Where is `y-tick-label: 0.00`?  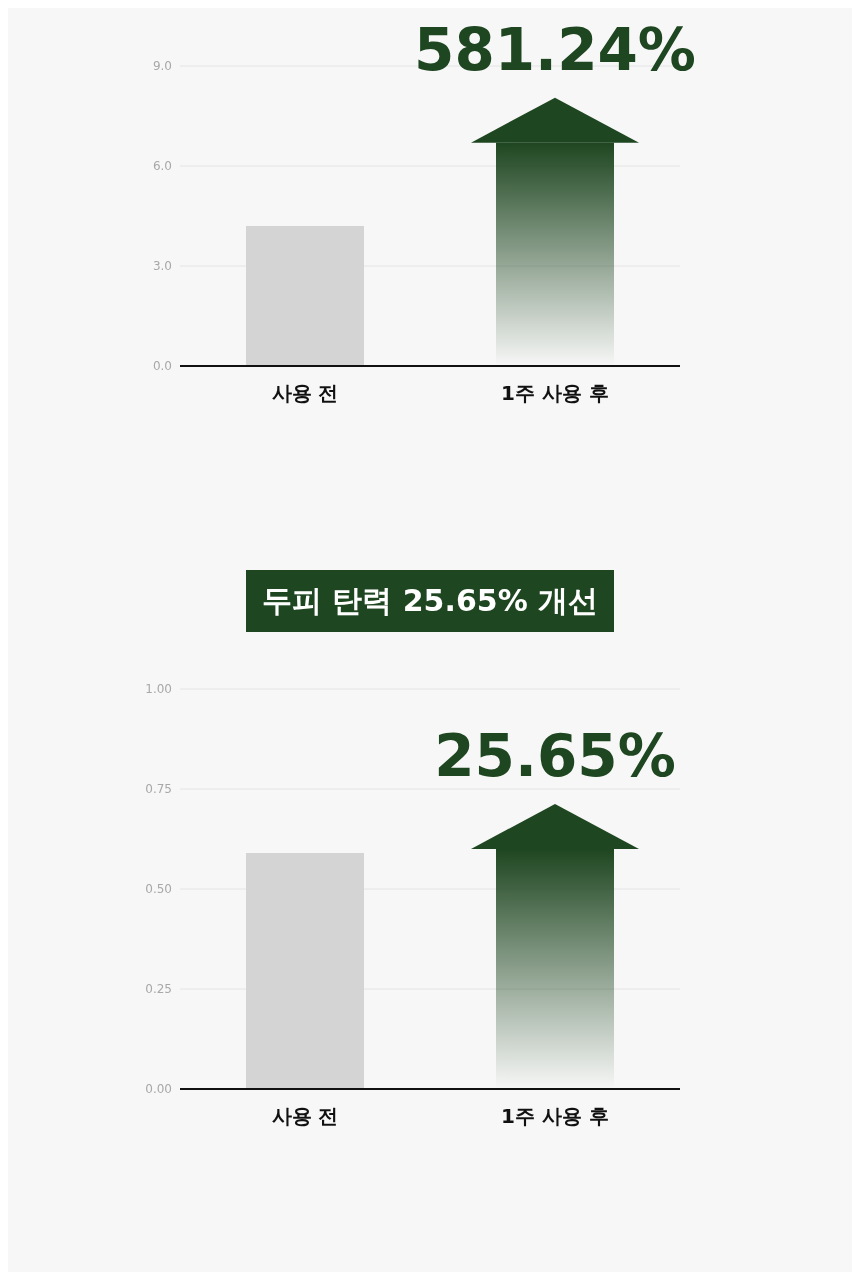 y-tick-label: 0.00 is located at coordinates (158, 1089).